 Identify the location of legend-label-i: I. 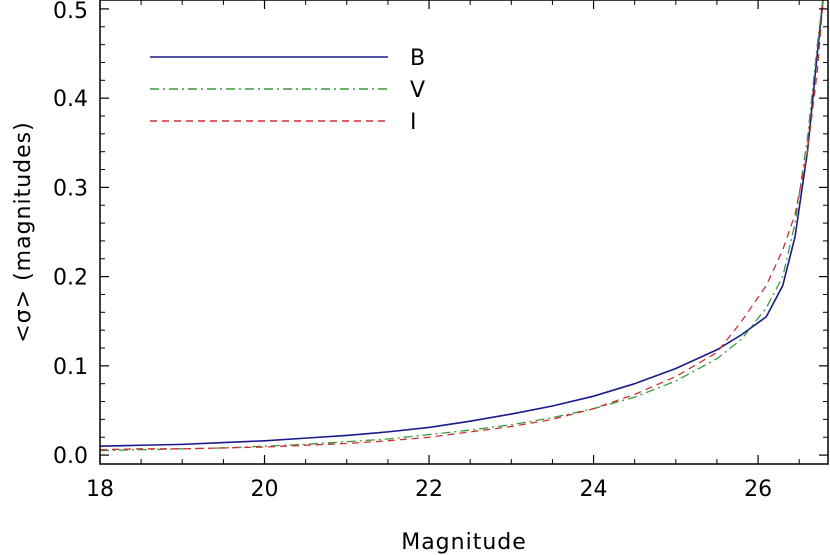
(413, 122).